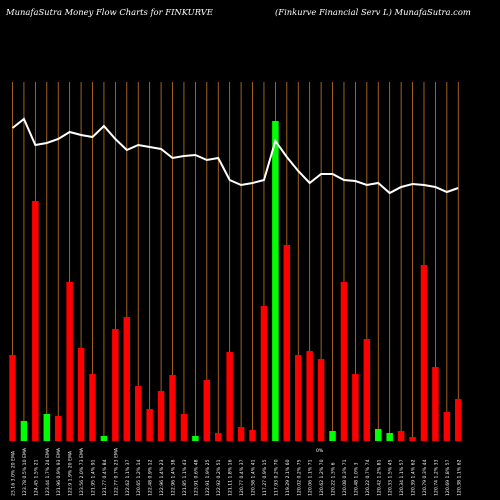  Describe the element at coordinates (162, 477) in the screenshot. I see `x-tick-label: 122.96 1.4% 23` at that location.